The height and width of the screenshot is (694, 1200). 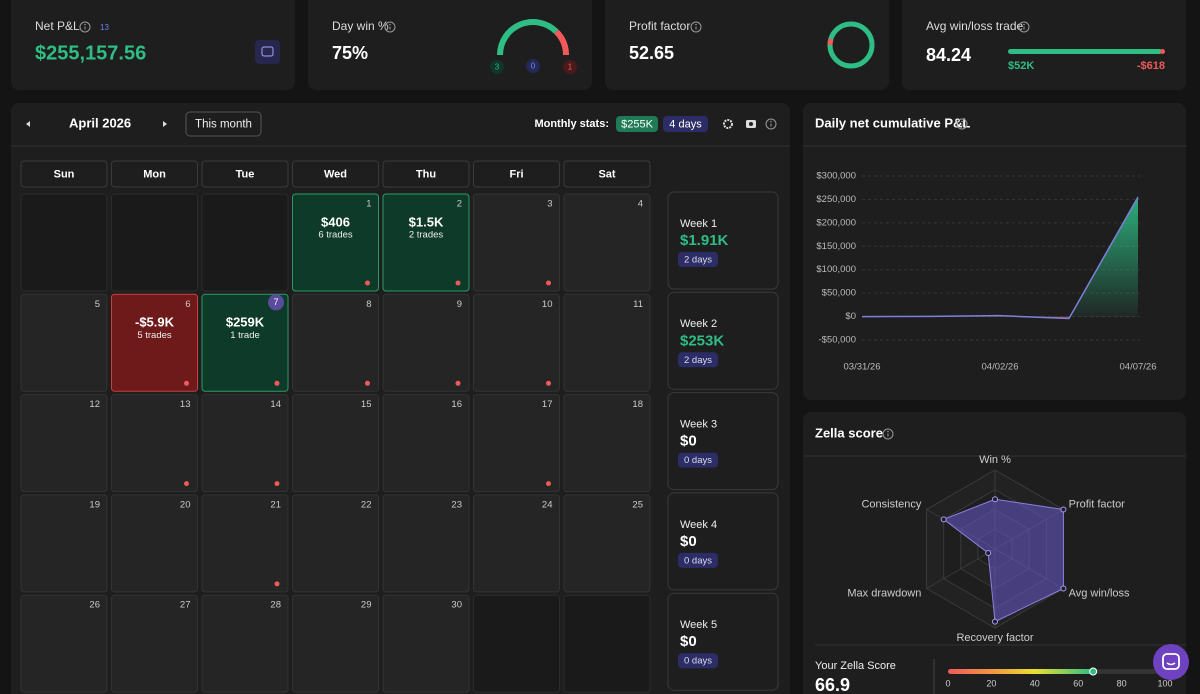 What do you see at coordinates (275, 605) in the screenshot?
I see `day-number: 28` at bounding box center [275, 605].